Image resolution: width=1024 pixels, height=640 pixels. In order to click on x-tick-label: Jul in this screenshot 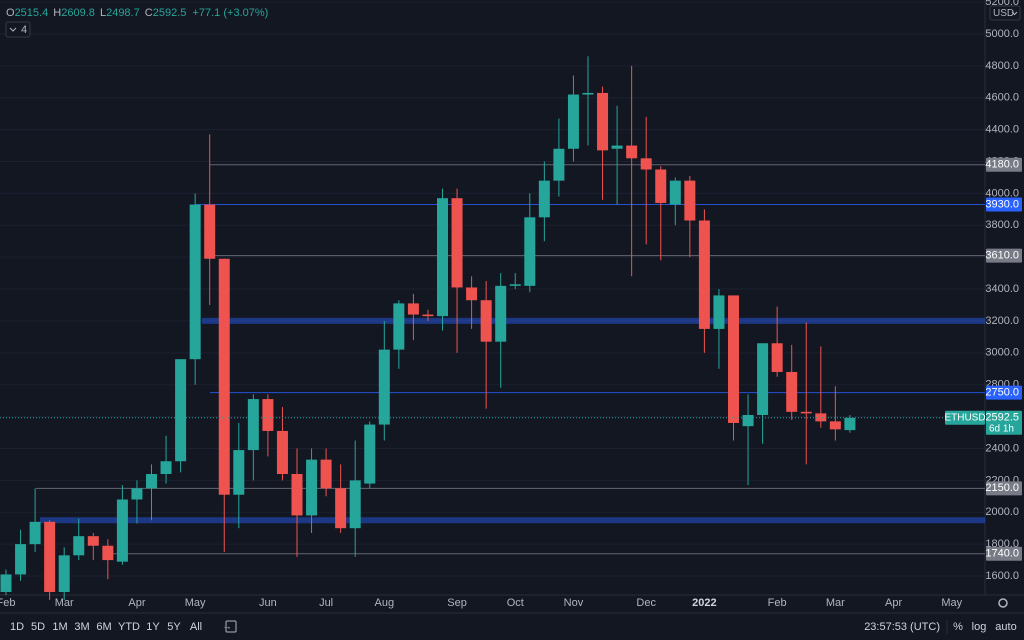, I will do `click(326, 603)`.